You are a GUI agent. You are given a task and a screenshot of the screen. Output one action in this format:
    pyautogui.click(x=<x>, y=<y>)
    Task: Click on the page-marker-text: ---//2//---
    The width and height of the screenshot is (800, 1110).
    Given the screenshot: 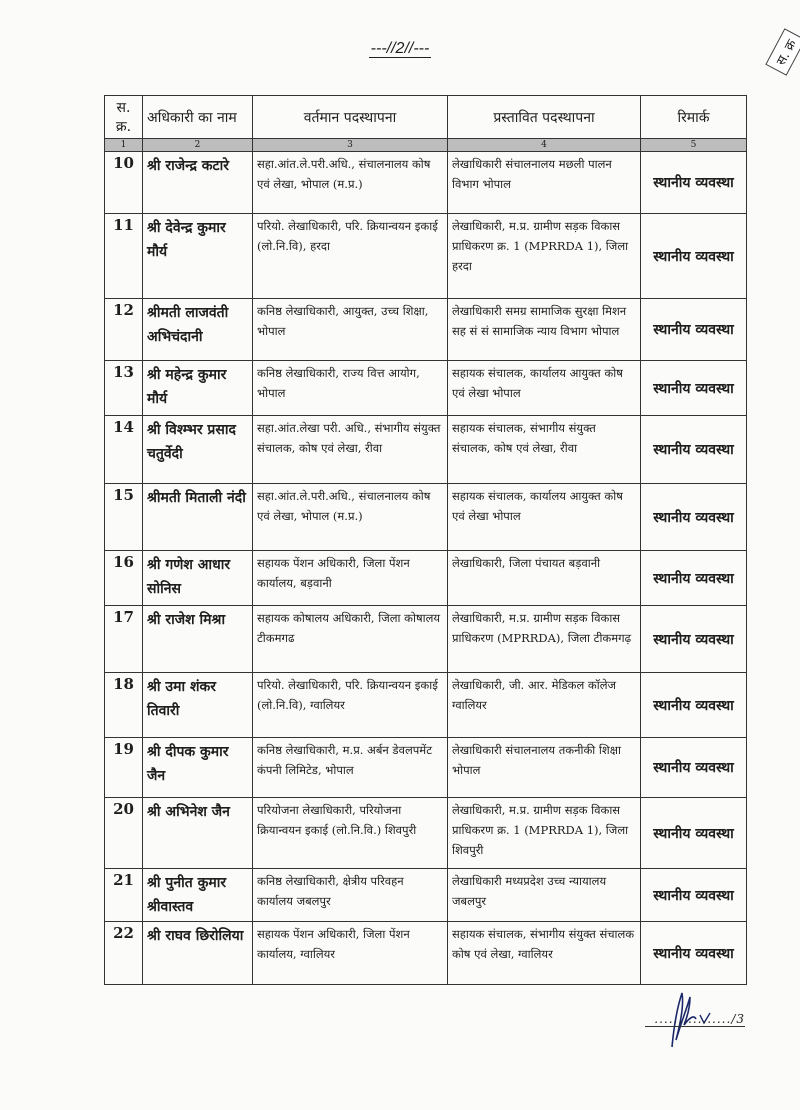 What is the action you would take?
    pyautogui.click(x=400, y=49)
    